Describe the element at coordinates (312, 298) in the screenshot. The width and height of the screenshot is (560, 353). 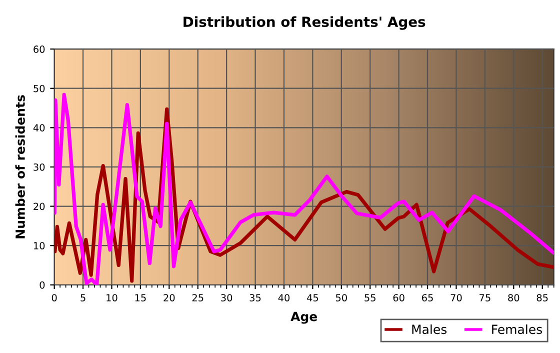
I see `x-tick-label: 45` at that location.